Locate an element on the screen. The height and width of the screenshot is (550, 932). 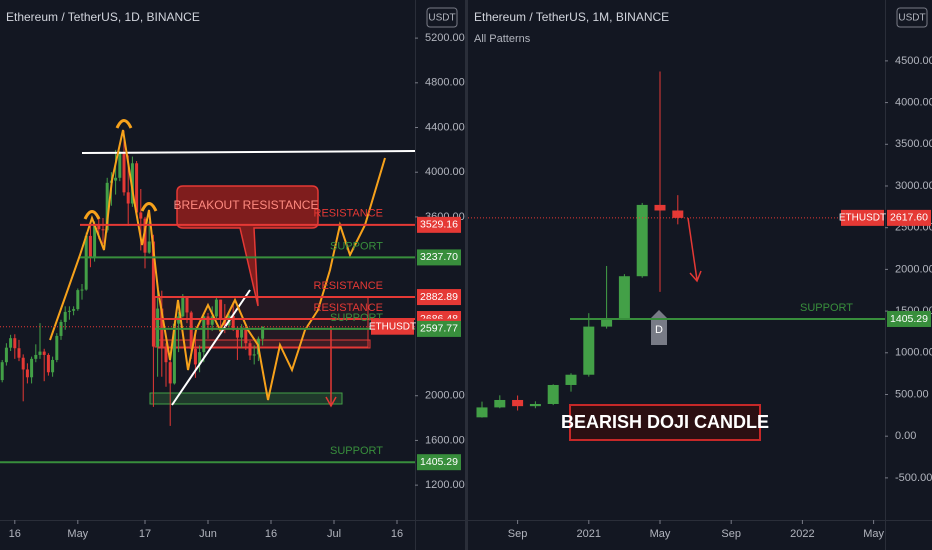
label-text: BEARISH DOJI CANDLE is located at coordinates (665, 422).